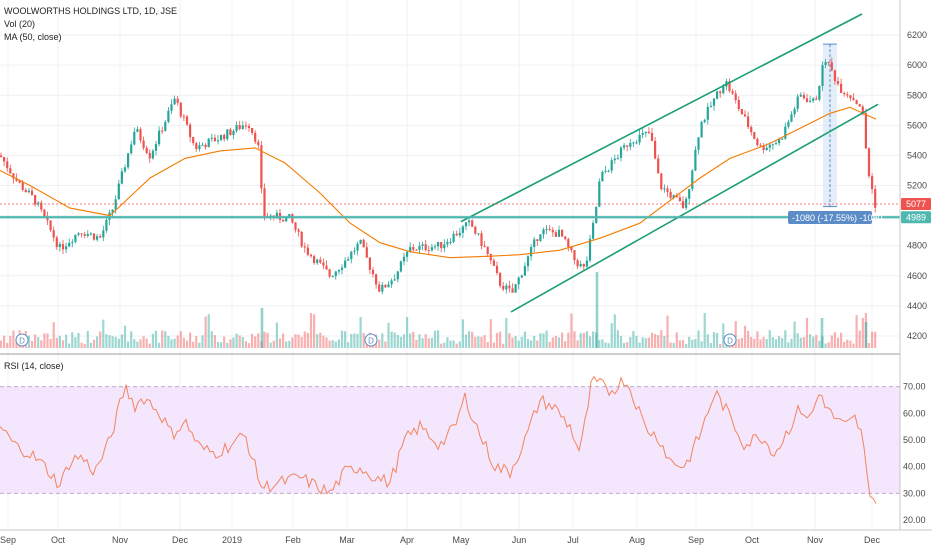  I want to click on rsi-tick-label: 30.00, so click(914, 493).